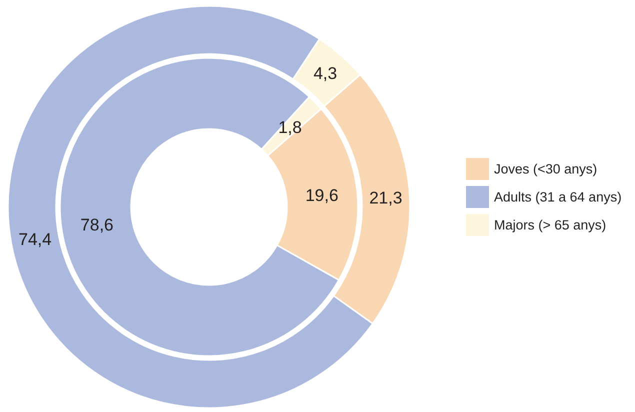  Describe the element at coordinates (550, 225) in the screenshot. I see `legend-label: Majors (> 65 anys)` at that location.